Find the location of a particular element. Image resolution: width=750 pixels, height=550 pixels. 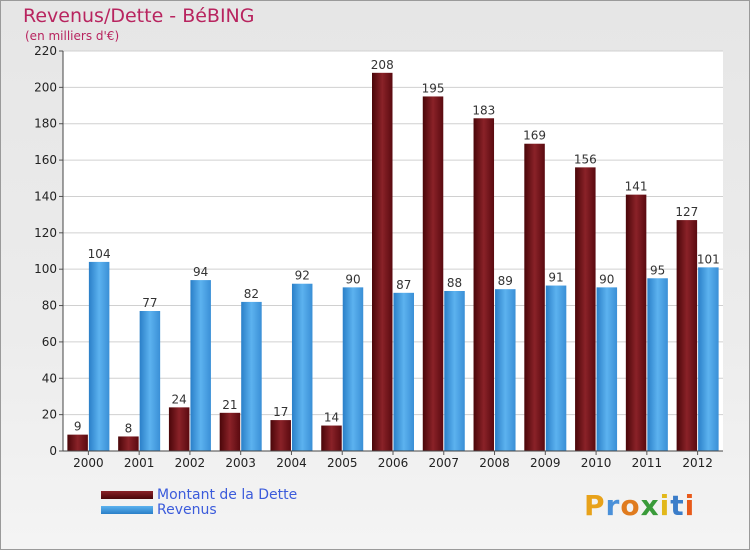

data-label-revenue: 87 is located at coordinates (403, 285).